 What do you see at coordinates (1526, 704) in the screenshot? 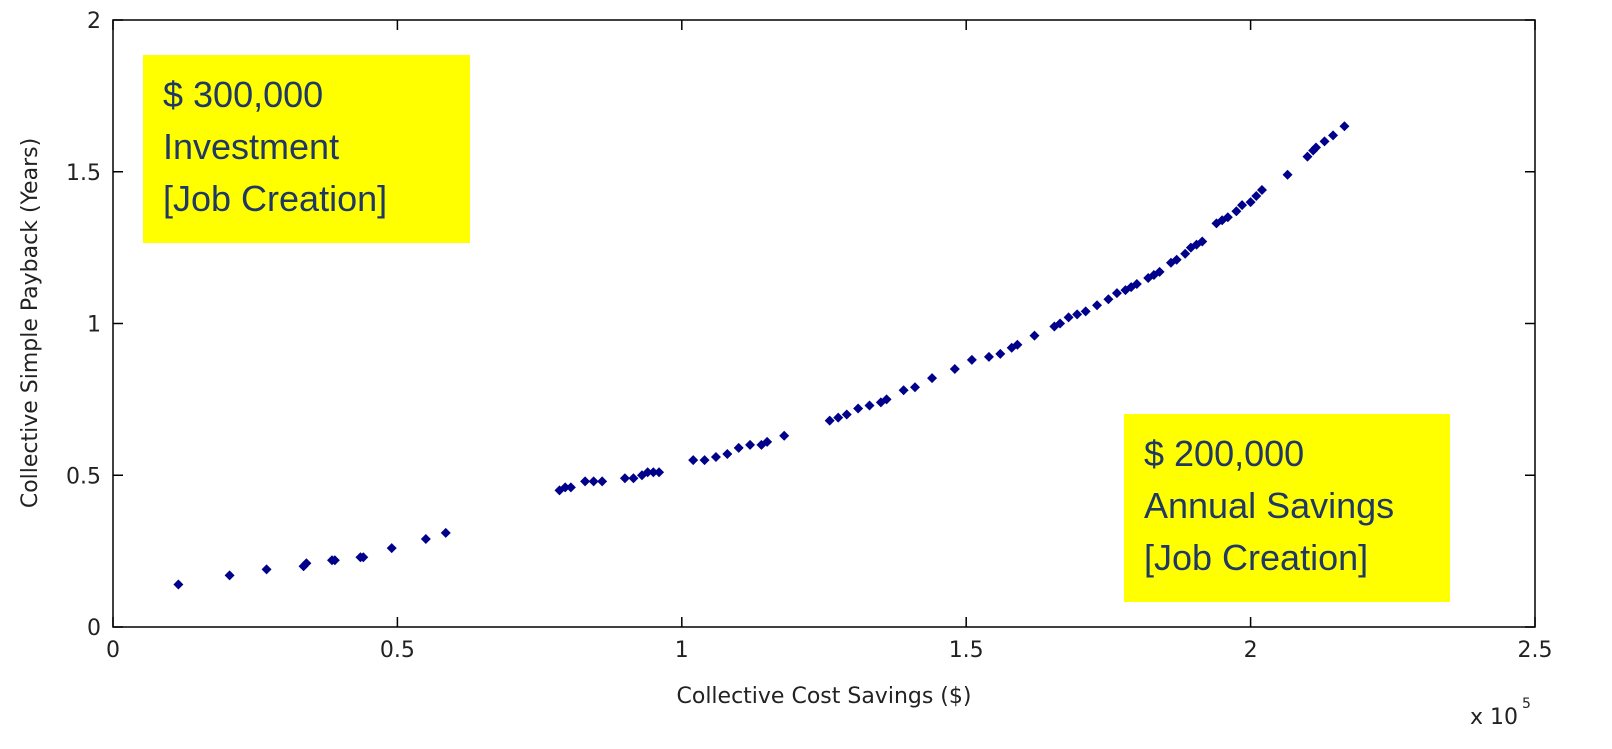
I see `x-multiplier-exponent: 5` at bounding box center [1526, 704].